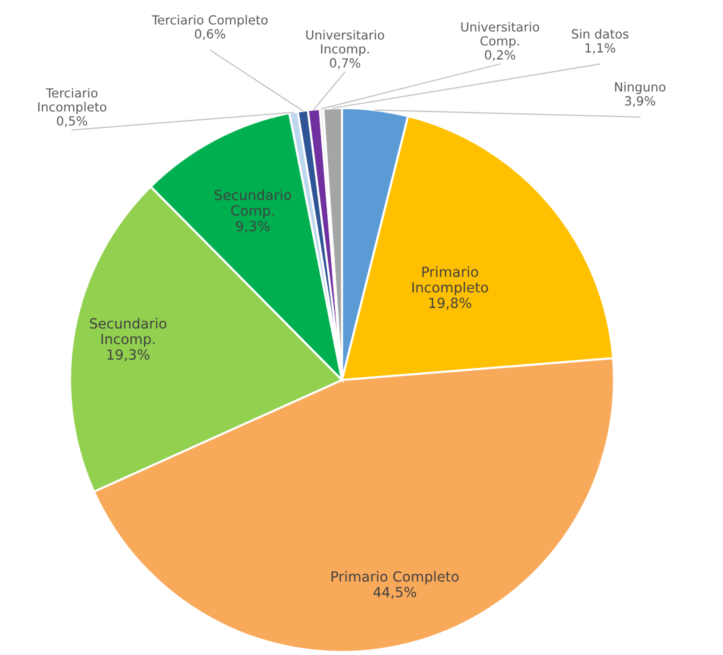 Image resolution: width=723 pixels, height=655 pixels. What do you see at coordinates (210, 21) in the screenshot?
I see `slice-label: Terciario Completo` at bounding box center [210, 21].